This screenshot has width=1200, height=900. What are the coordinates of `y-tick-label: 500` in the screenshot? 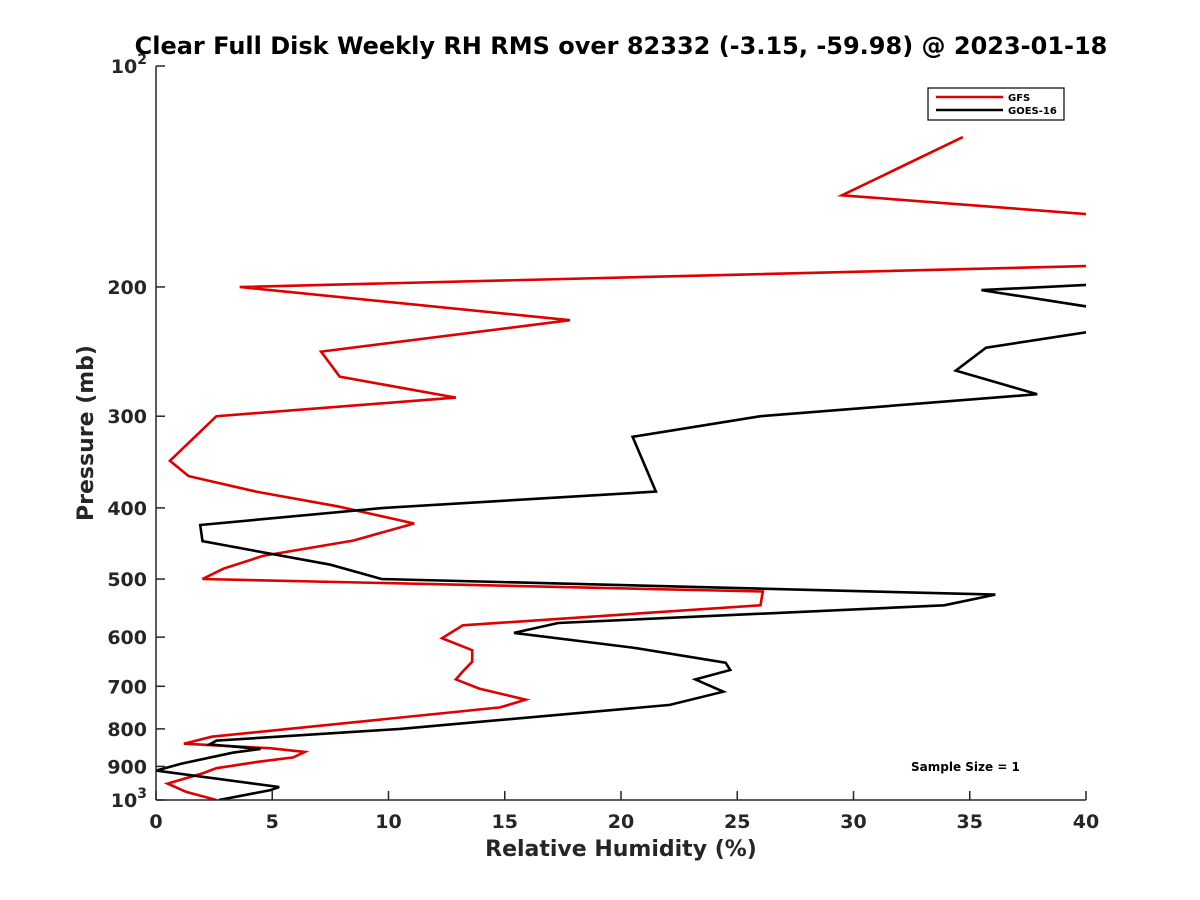 It's located at (127, 580).